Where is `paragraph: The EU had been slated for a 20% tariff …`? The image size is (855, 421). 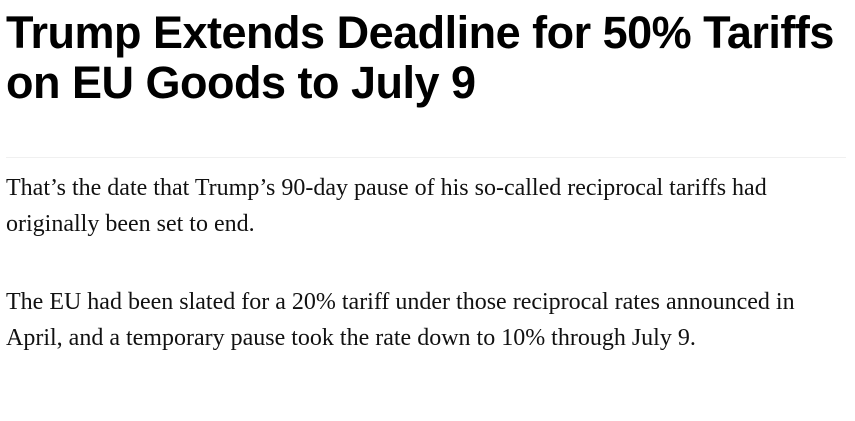
paragraph: The EU had been slated for a 20% tariff … is located at coordinates (400, 320).